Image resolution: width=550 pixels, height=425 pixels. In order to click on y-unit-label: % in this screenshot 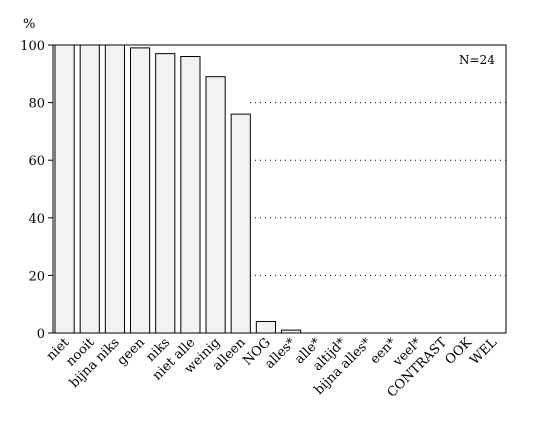, I will do `click(29, 24)`.